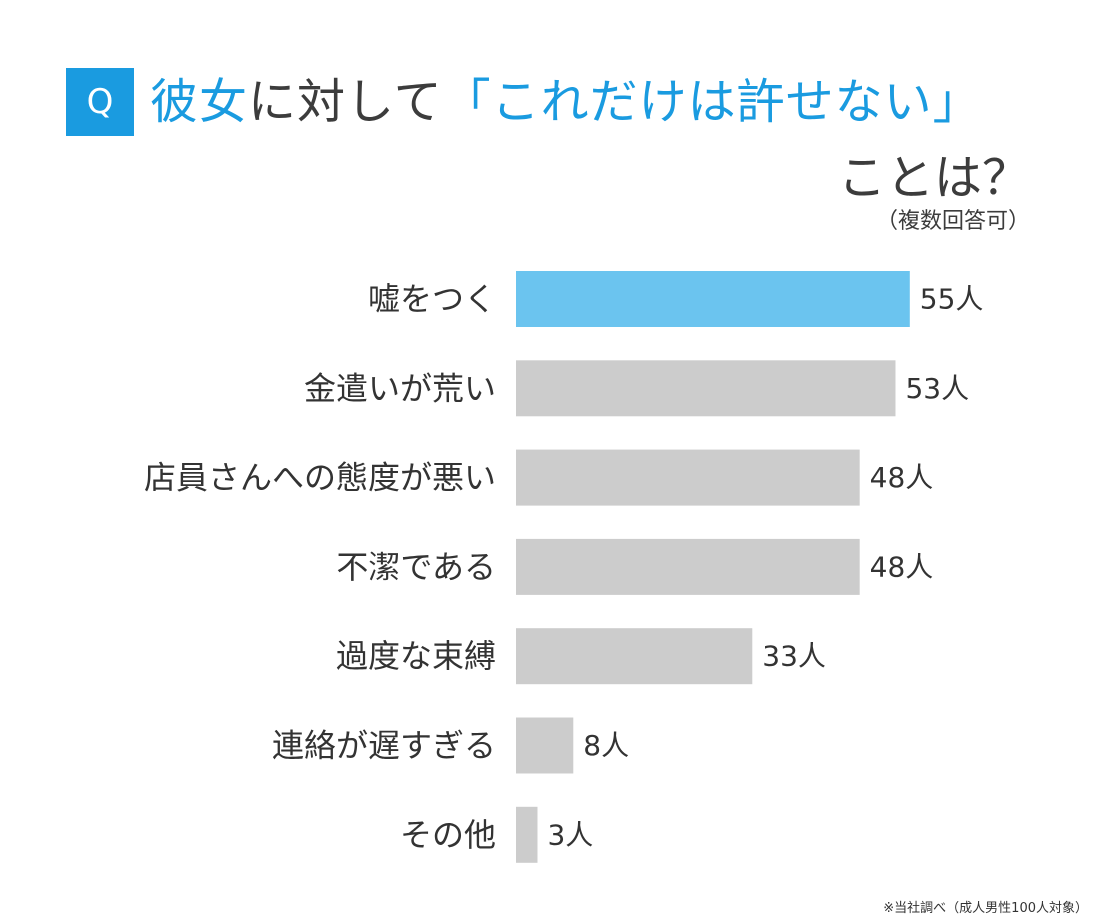 This screenshot has width=1100, height=922. What do you see at coordinates (384, 746) in the screenshot?
I see `category-label-6: 連絡が遅すぎる` at bounding box center [384, 746].